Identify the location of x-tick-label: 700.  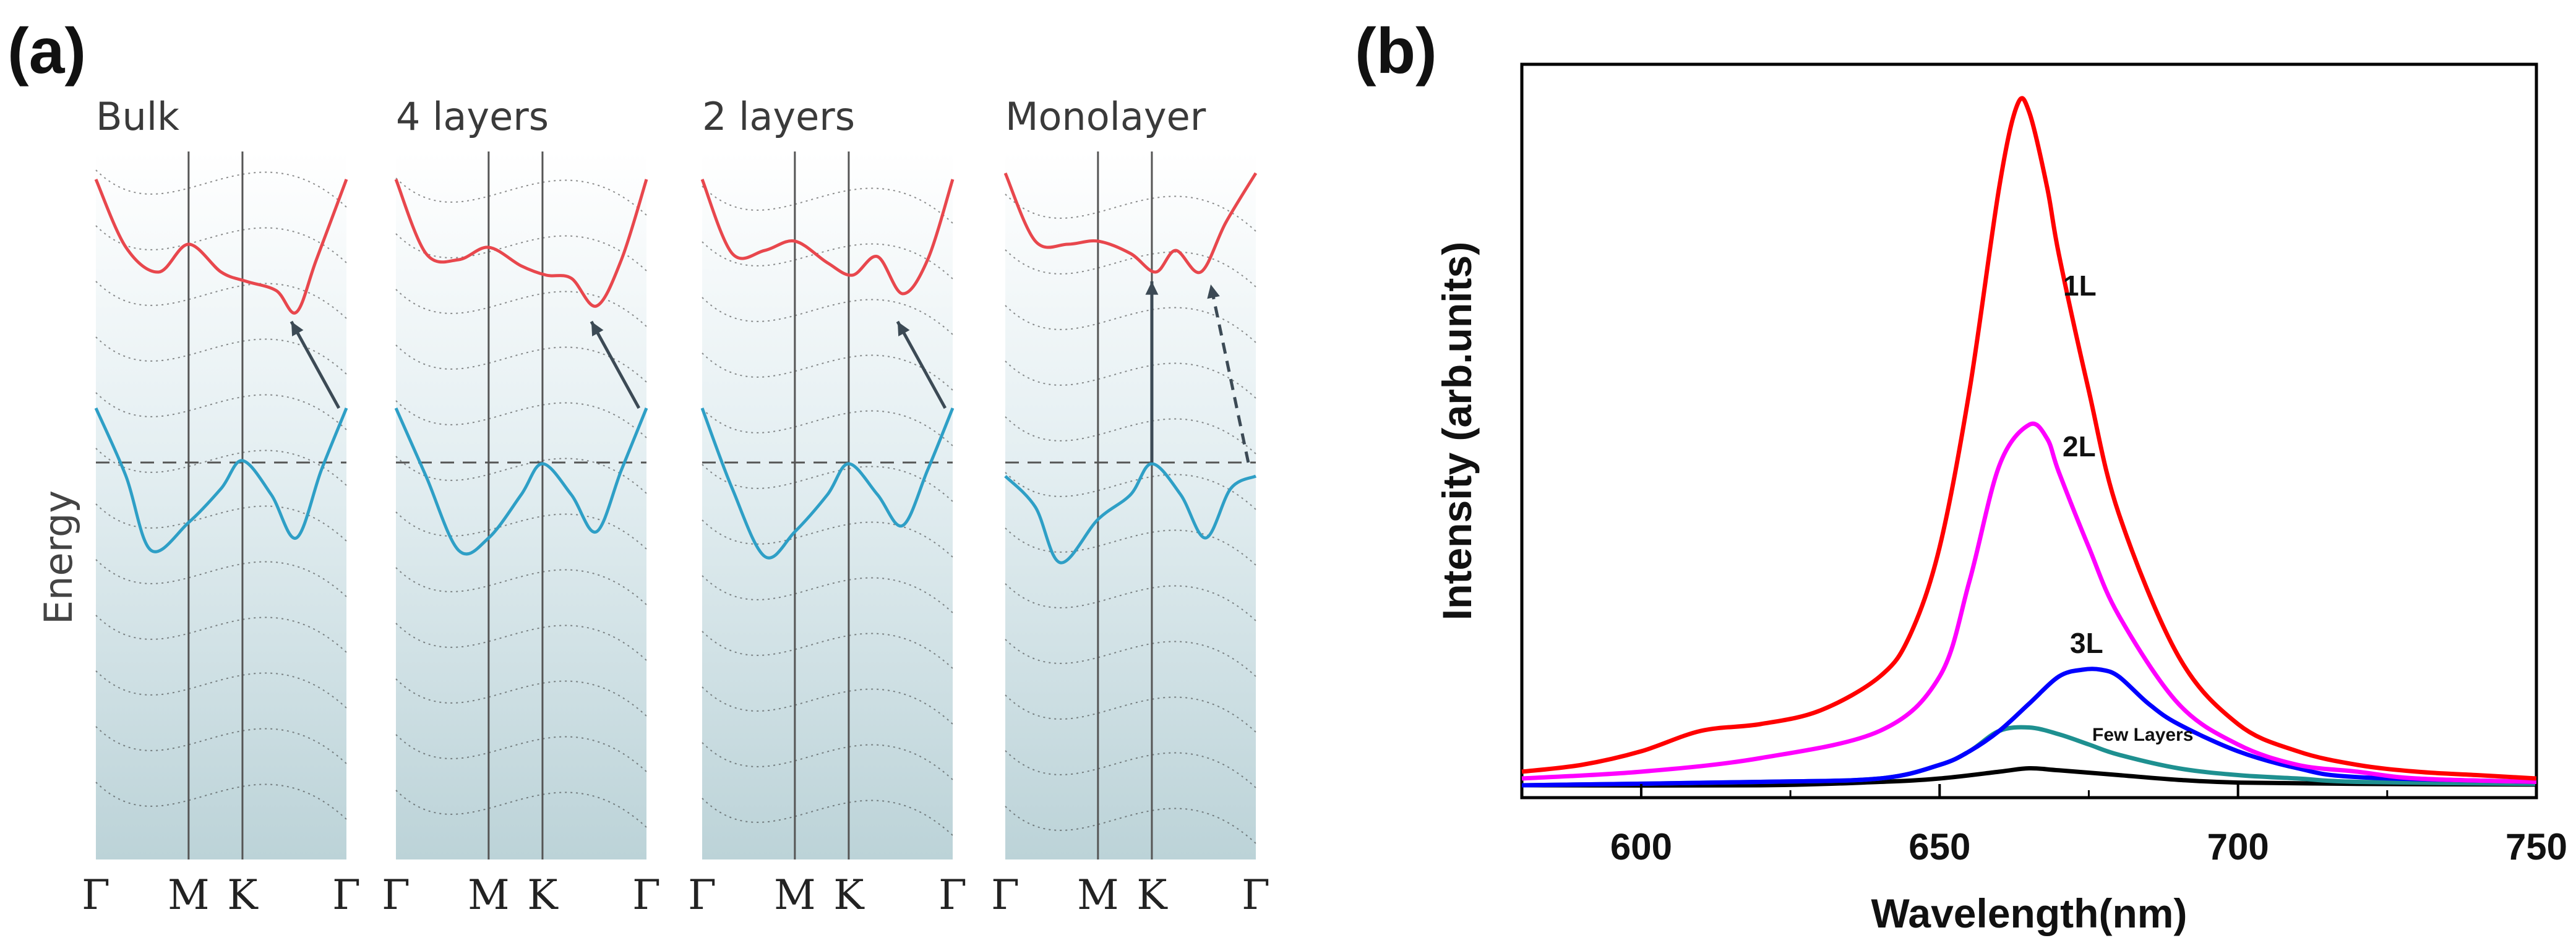
(2238, 847).